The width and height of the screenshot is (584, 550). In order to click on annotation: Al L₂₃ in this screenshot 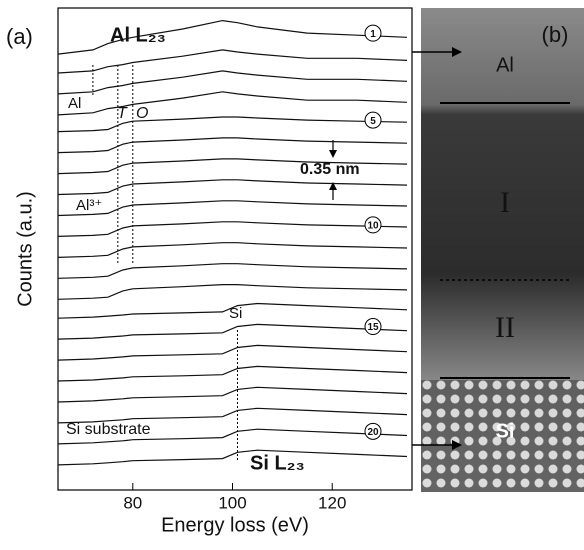, I will do `click(138, 35)`.